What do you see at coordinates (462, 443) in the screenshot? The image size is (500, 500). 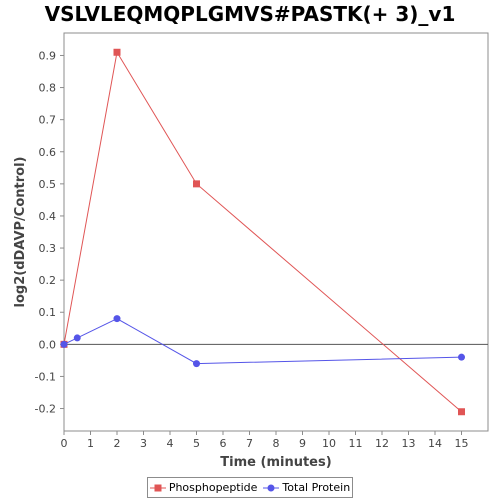 I see `x-tick-label: 15` at bounding box center [462, 443].